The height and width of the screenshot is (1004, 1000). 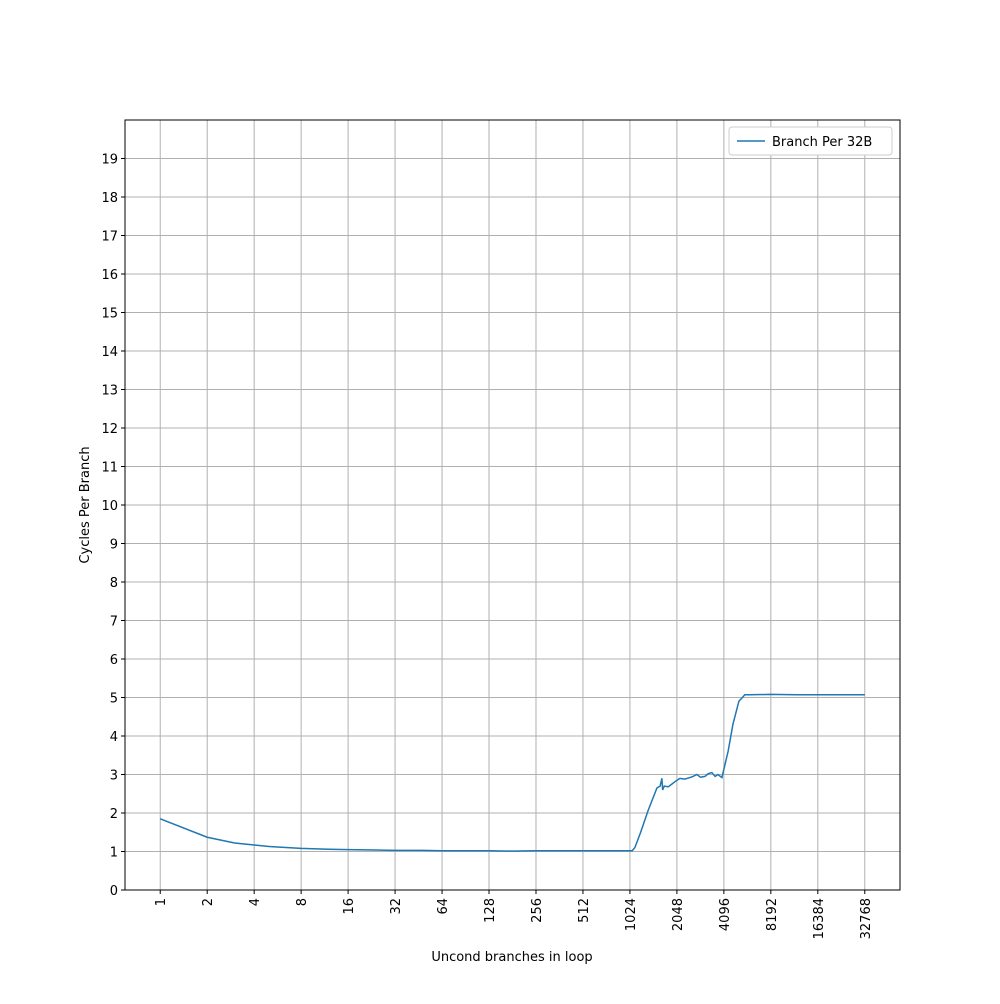 What do you see at coordinates (109, 160) in the screenshot?
I see `y-tick-label: 19` at bounding box center [109, 160].